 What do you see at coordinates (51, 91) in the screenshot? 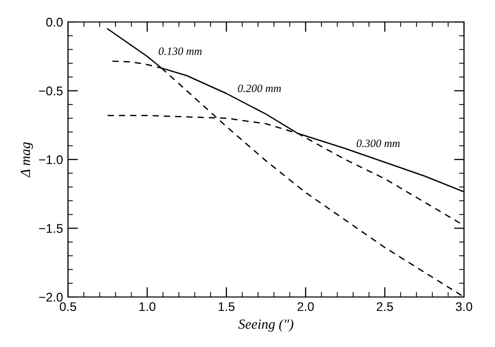
I see `y-tick-label: −0.5` at bounding box center [51, 91].